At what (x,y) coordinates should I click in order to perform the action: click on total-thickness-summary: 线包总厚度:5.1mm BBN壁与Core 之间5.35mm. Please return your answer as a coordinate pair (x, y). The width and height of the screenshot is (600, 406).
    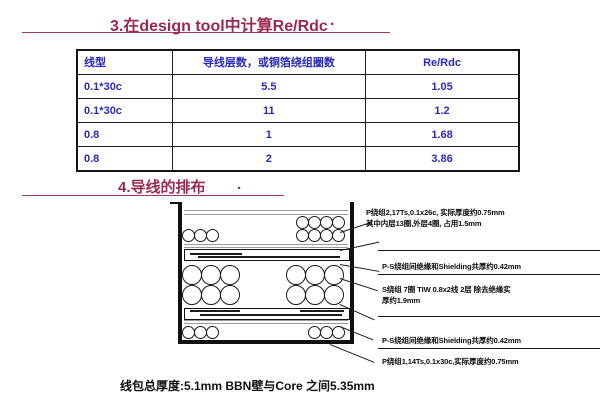
    Looking at the image, I should click on (247, 386).